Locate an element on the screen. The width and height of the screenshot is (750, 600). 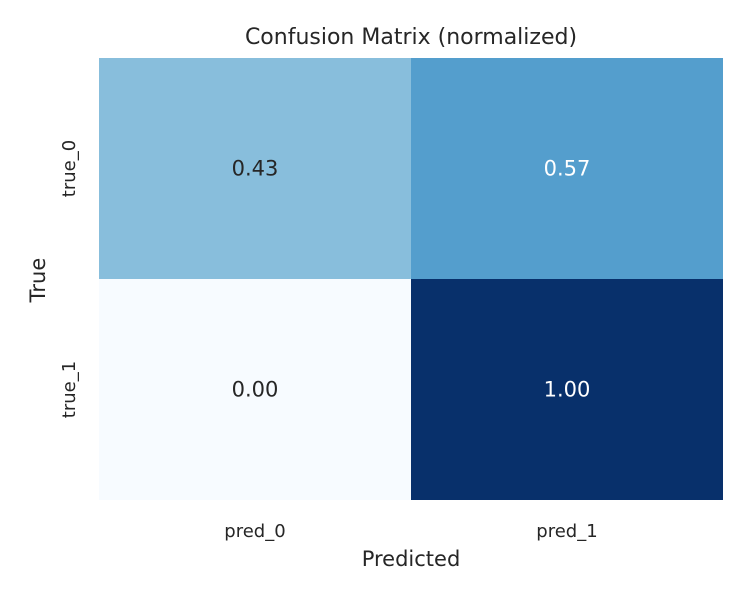
y-axis-label: True is located at coordinates (38, 281).